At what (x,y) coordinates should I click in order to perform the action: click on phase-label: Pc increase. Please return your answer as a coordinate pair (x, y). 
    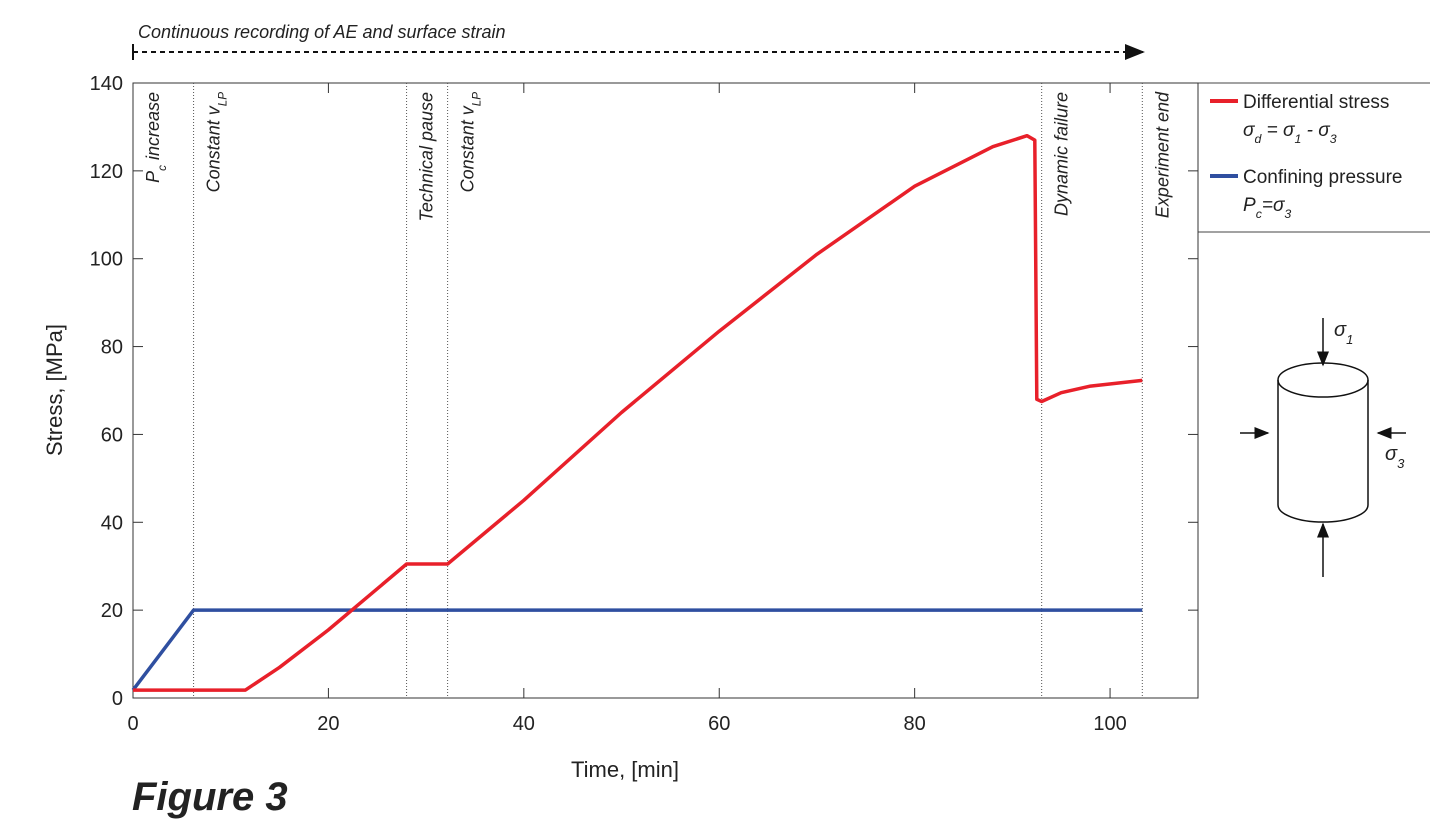
    Looking at the image, I should click on (156, 137).